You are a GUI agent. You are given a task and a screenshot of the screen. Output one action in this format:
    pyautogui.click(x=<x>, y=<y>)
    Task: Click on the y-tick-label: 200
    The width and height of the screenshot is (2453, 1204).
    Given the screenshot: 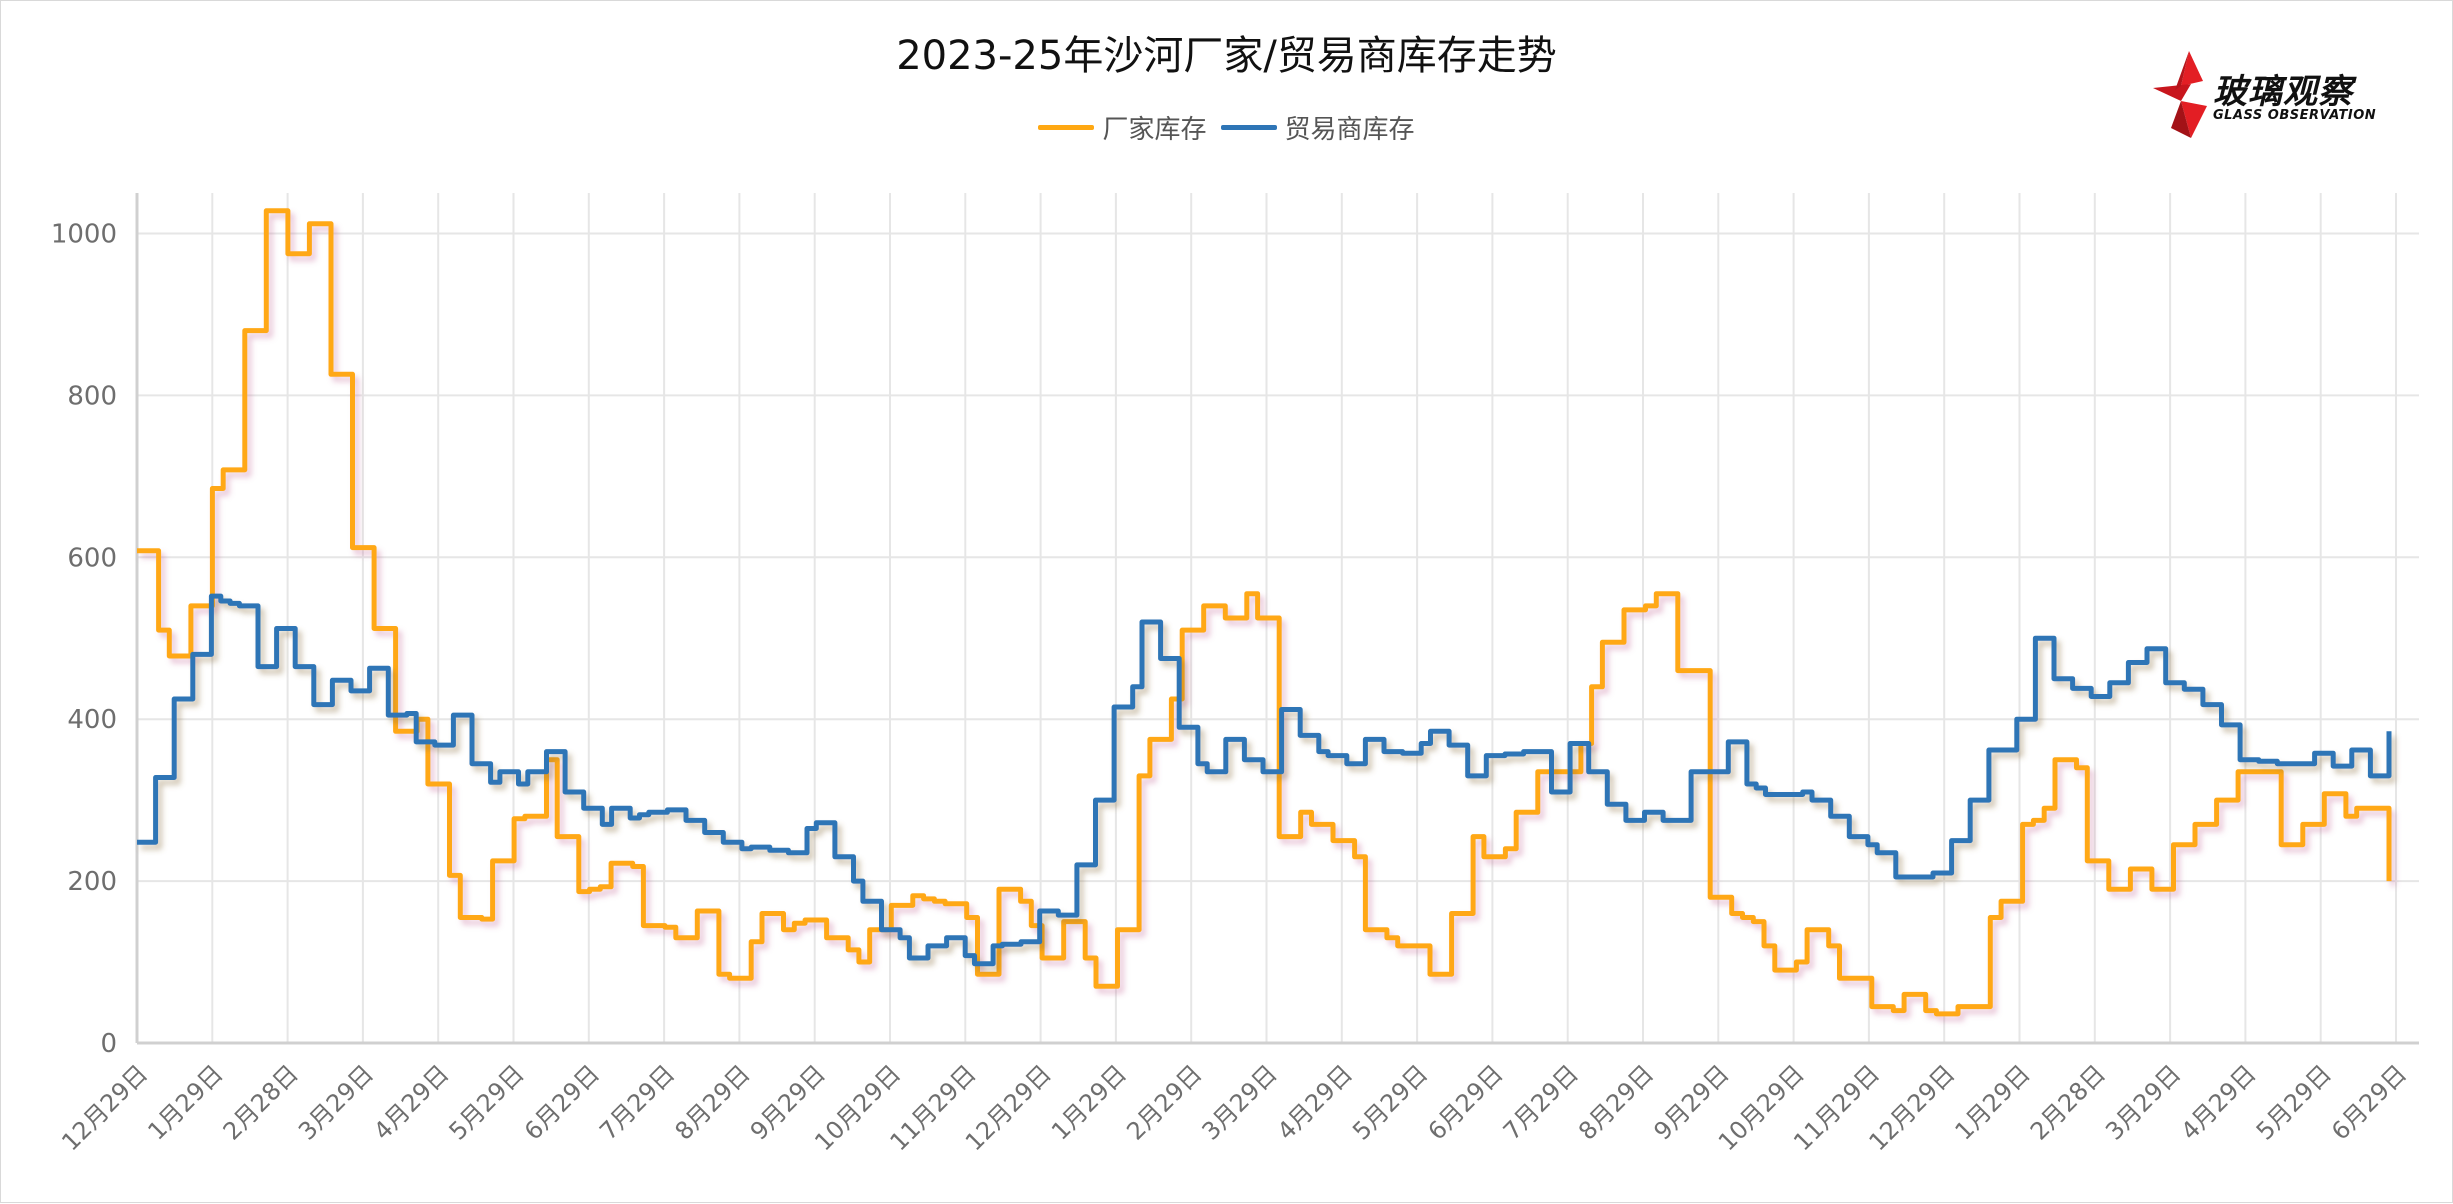 What is the action you would take?
    pyautogui.click(x=92, y=882)
    